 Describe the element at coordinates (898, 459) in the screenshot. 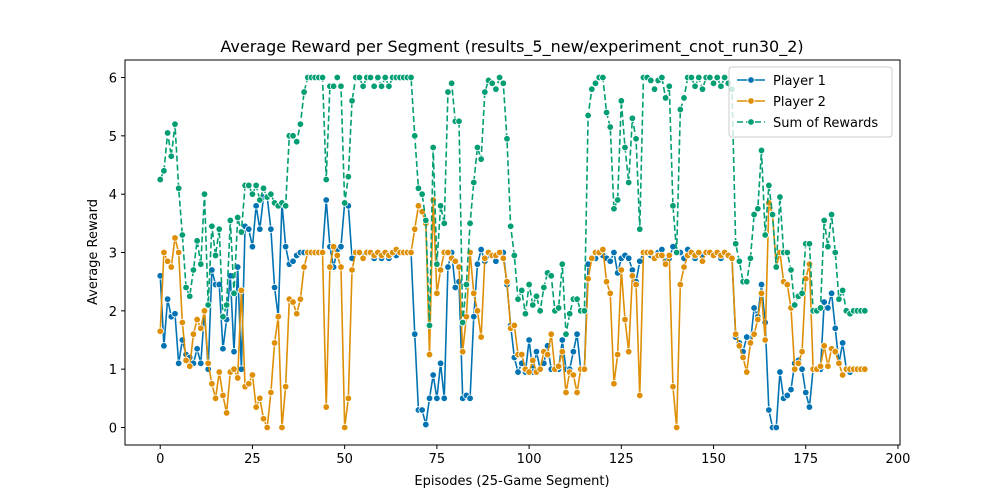

I see `x-tick-label: 200` at that location.